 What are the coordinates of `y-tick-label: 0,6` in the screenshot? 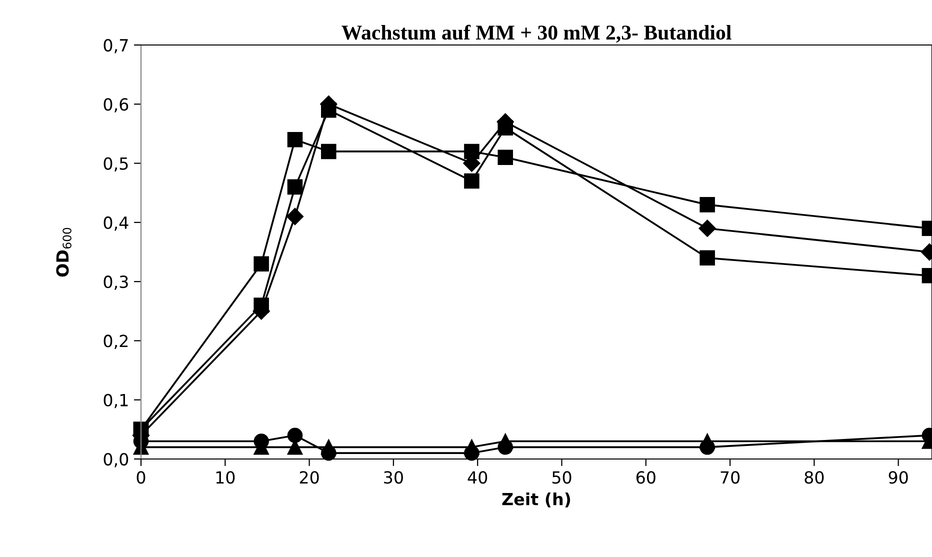 It's located at (116, 105).